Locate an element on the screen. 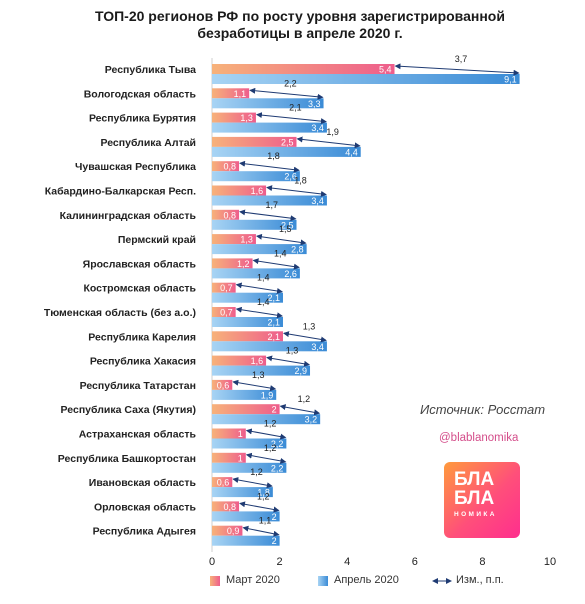 This screenshot has height=604, width=585. category-label: Республика Карелия is located at coordinates (142, 337).